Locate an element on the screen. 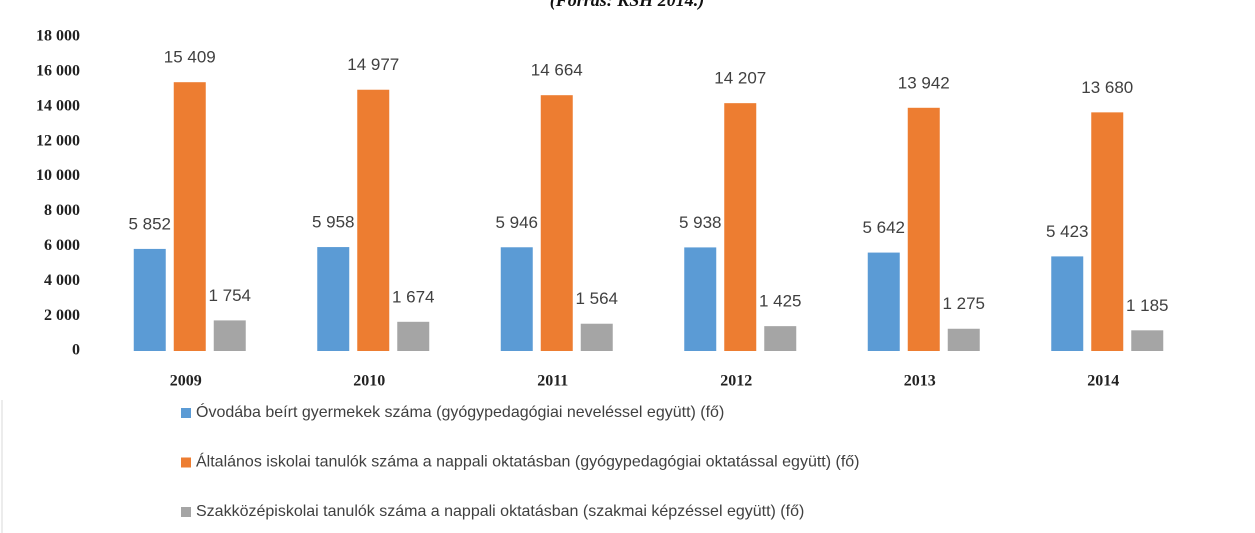 The width and height of the screenshot is (1255, 533). value-label: 13 942 is located at coordinates (924, 82).